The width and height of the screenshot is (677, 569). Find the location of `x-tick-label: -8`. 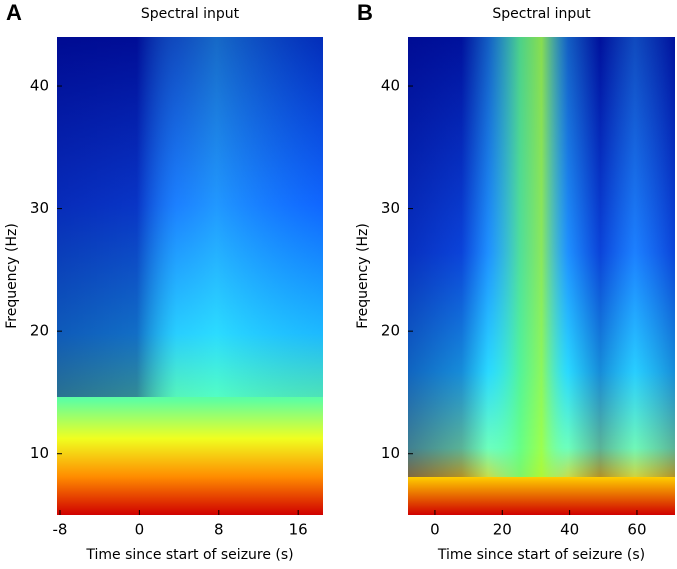

x-tick-label: -8 is located at coordinates (59, 530).